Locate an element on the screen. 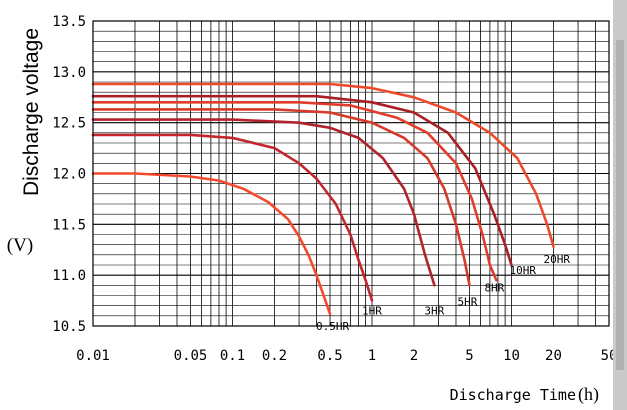 The height and width of the screenshot is (410, 627). y-tick-label: 11.5 is located at coordinates (69, 225).